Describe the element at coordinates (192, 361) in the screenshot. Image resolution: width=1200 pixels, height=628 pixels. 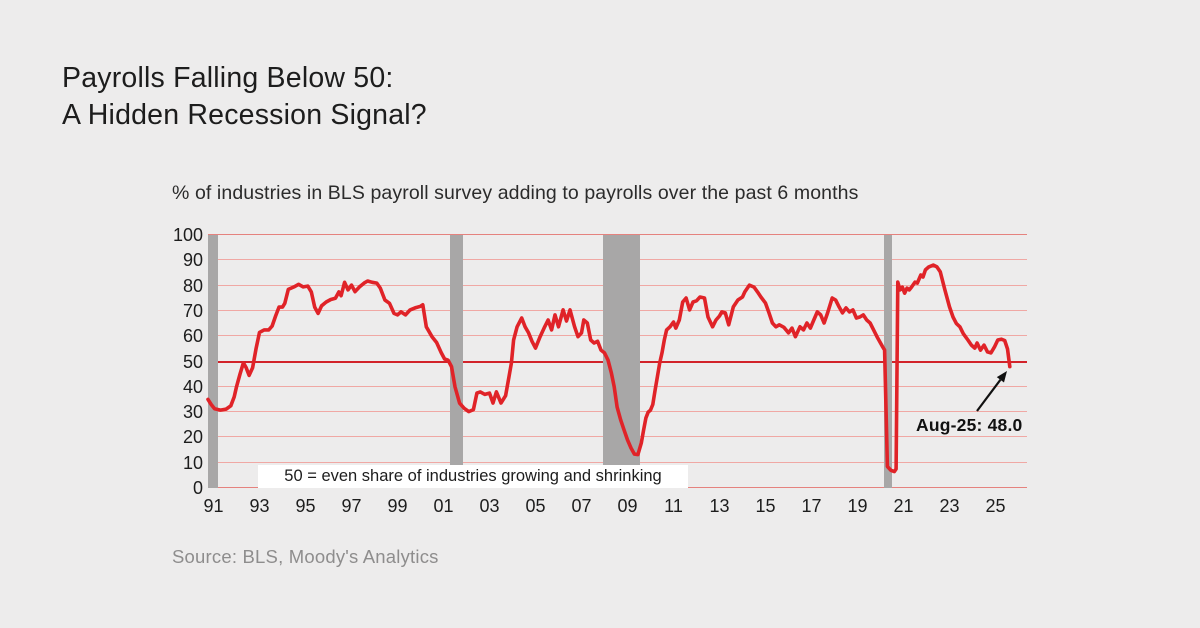
I see `y-tick-50: 50` at that location.